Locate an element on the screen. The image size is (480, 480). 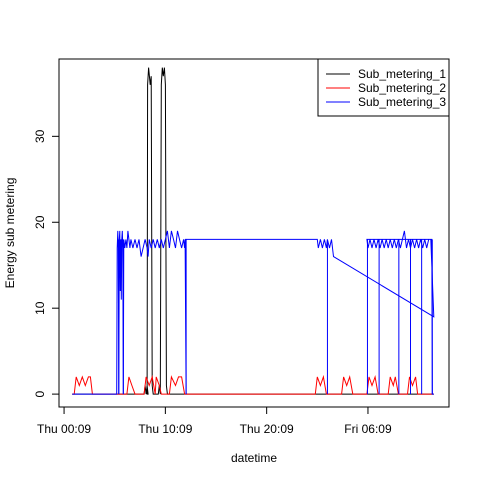
x-tick-label: Thu 10:09 is located at coordinates (165, 429).